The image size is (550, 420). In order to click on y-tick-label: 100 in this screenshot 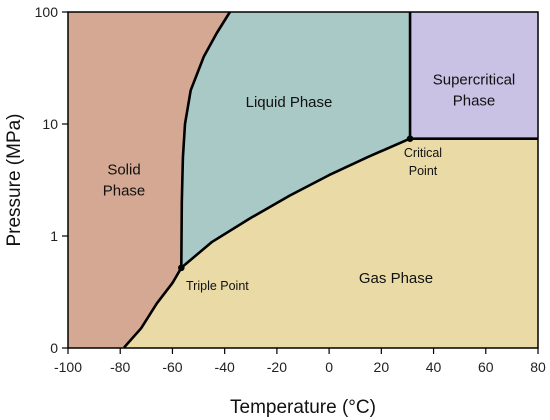, I will do `click(47, 12)`.